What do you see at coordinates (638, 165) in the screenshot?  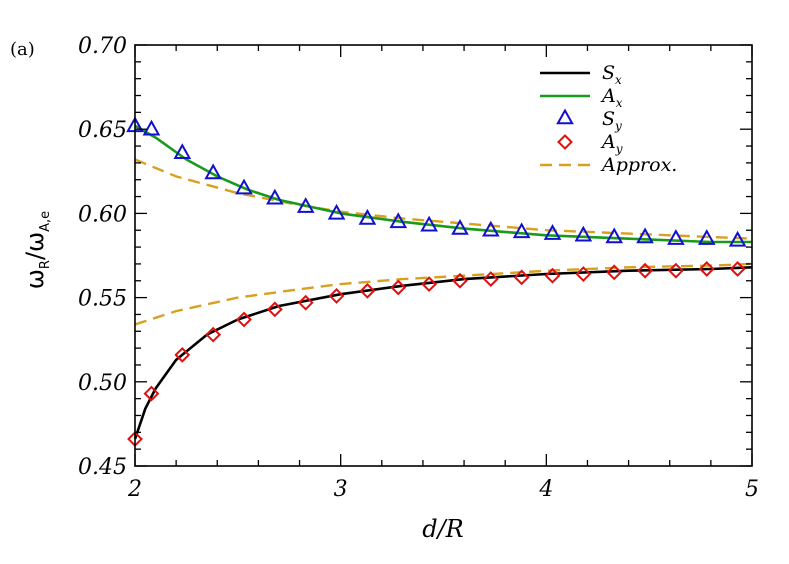 I see `legend-label: Approx.` at bounding box center [638, 165].